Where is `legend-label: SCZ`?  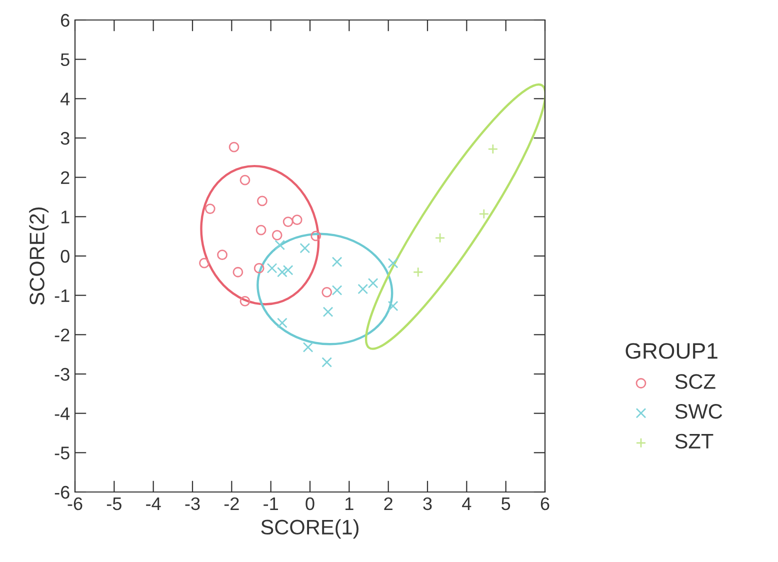
legend-label: SCZ is located at coordinates (695, 381).